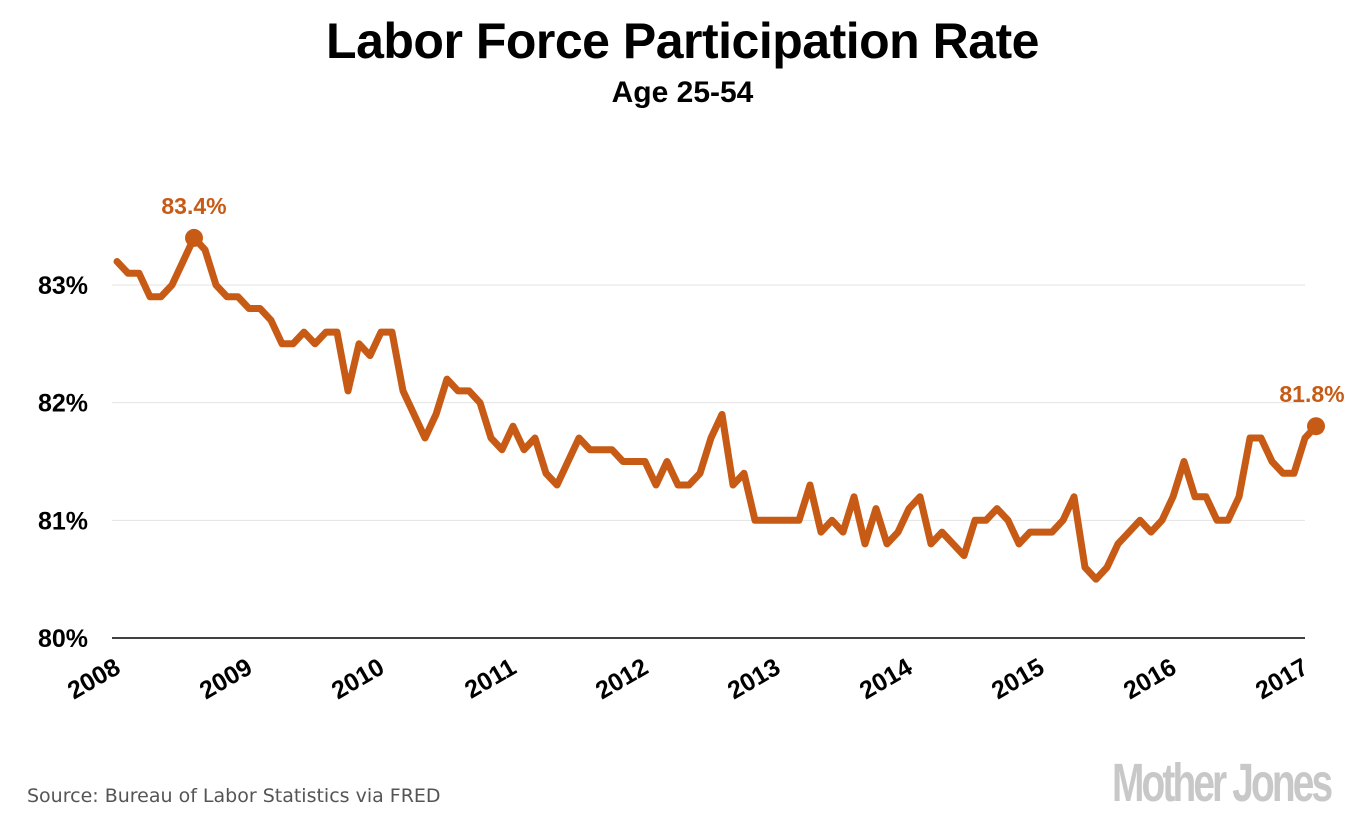 Image resolution: width=1365 pixels, height=830 pixels. I want to click on y-tick-label: 82%, so click(63, 404).